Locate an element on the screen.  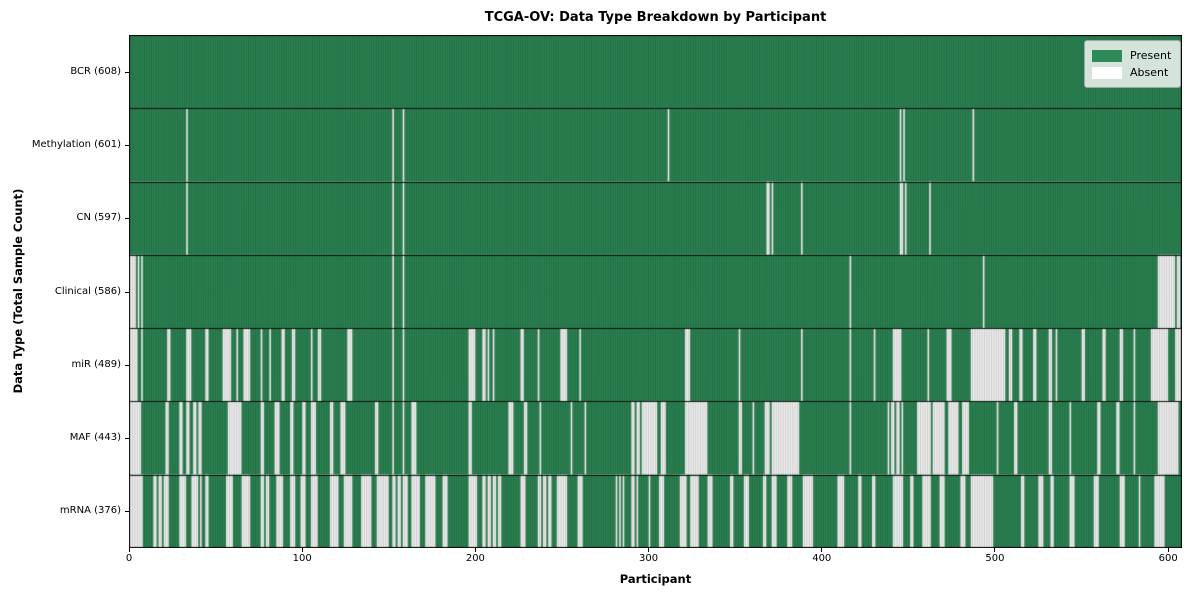
y-tick-label-BCR: BCR (608) is located at coordinates (95, 71).